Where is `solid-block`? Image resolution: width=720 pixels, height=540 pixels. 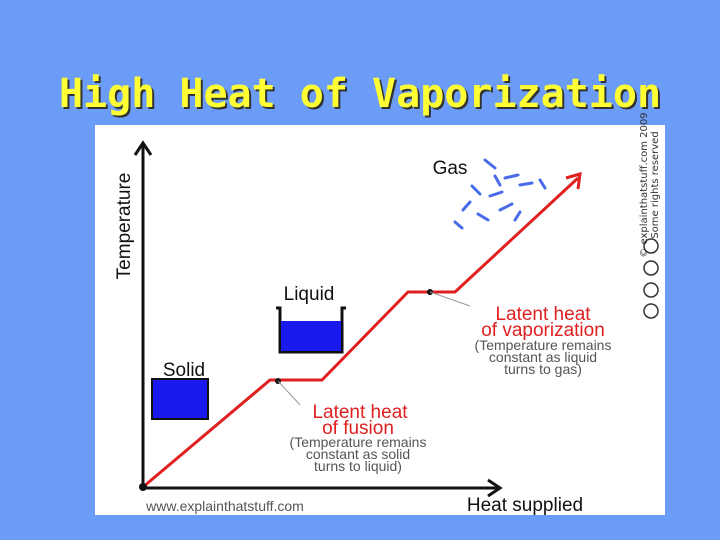
solid-block is located at coordinates (180, 399).